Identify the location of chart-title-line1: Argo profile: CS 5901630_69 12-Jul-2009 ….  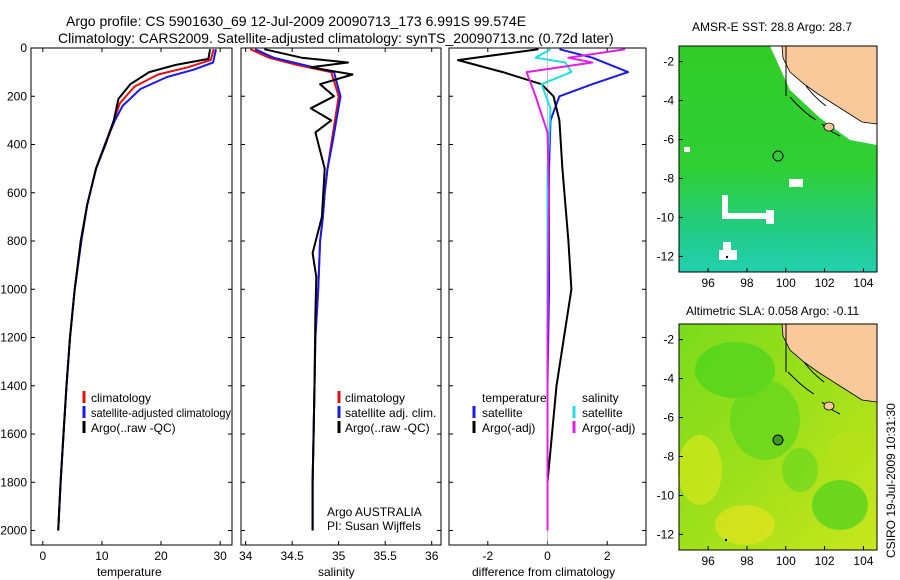
(296, 21).